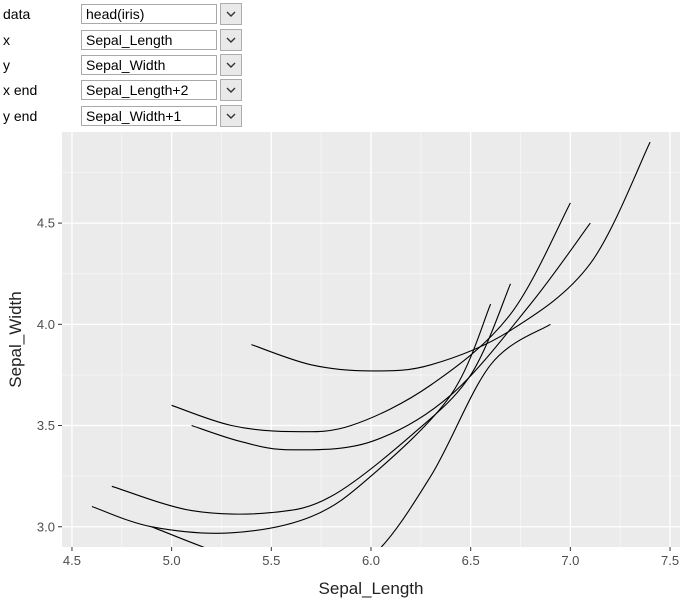 The image size is (684, 606). Describe the element at coordinates (149, 40) in the screenshot. I see `x-input` at that location.